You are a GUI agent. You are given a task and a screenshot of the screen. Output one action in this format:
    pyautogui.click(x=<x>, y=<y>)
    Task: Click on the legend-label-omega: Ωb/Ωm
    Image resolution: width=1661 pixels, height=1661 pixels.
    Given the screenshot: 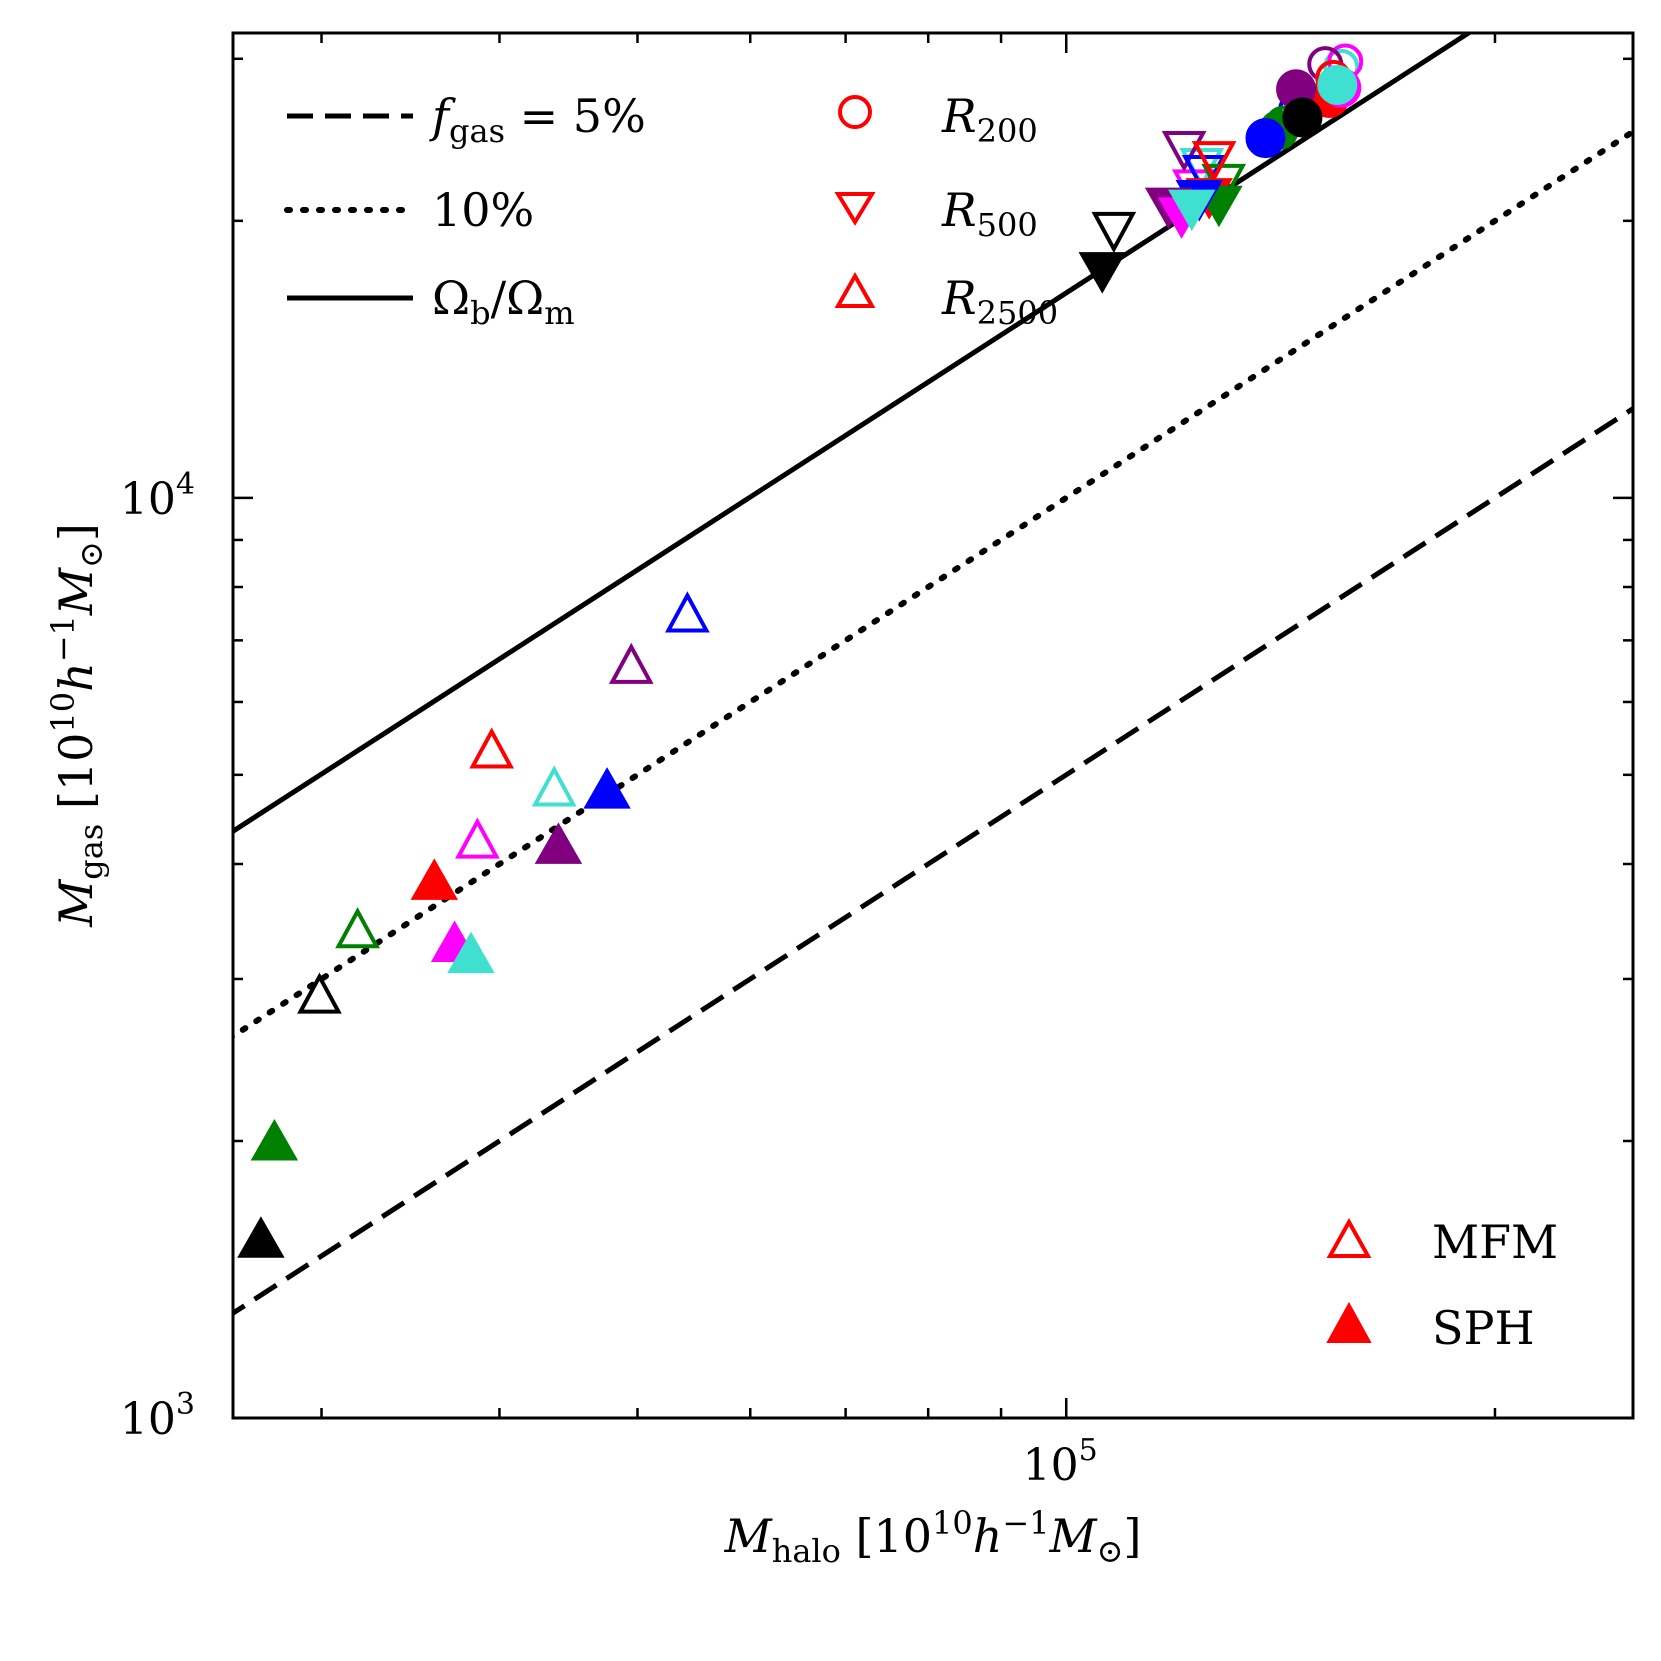 What is the action you would take?
    pyautogui.click(x=503, y=301)
    